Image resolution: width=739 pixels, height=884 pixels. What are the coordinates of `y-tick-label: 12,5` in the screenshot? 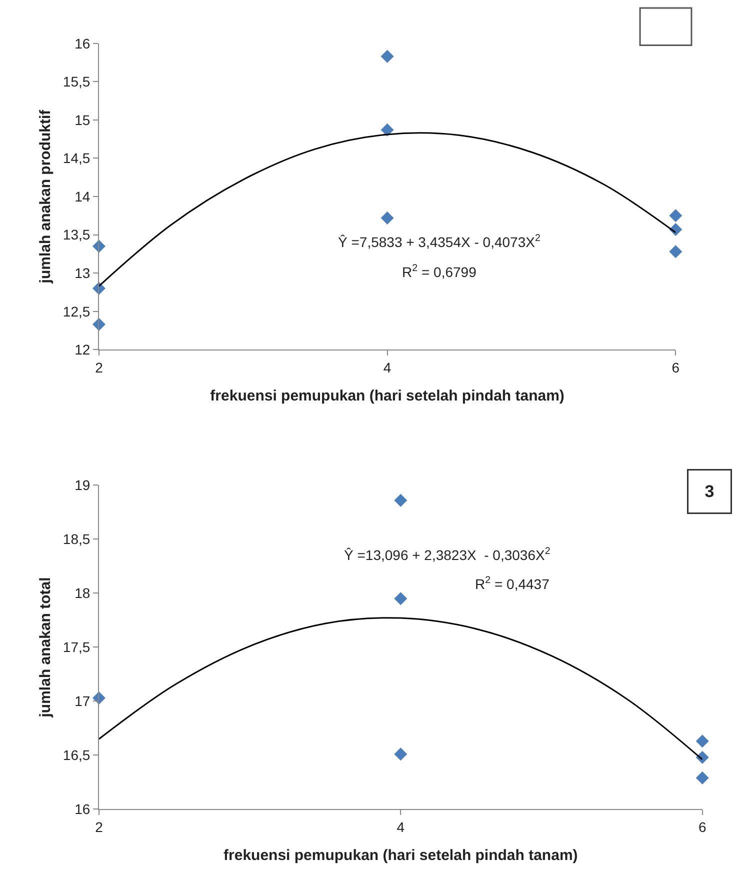 It's located at (76, 311).